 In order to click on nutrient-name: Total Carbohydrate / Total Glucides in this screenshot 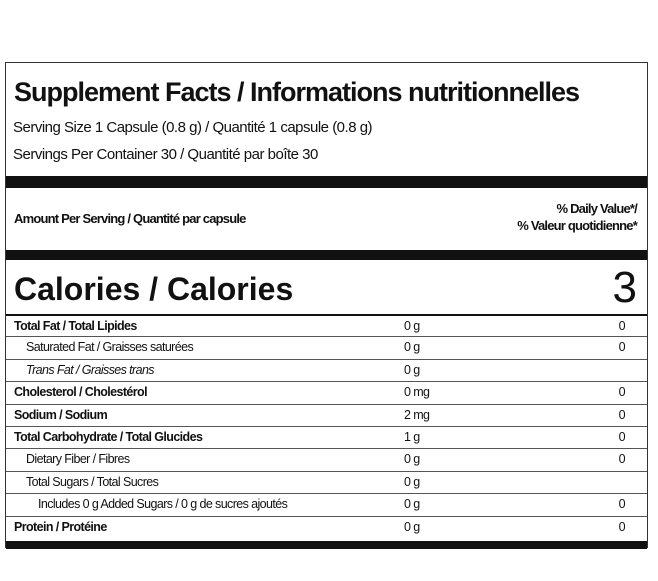, I will do `click(108, 437)`.